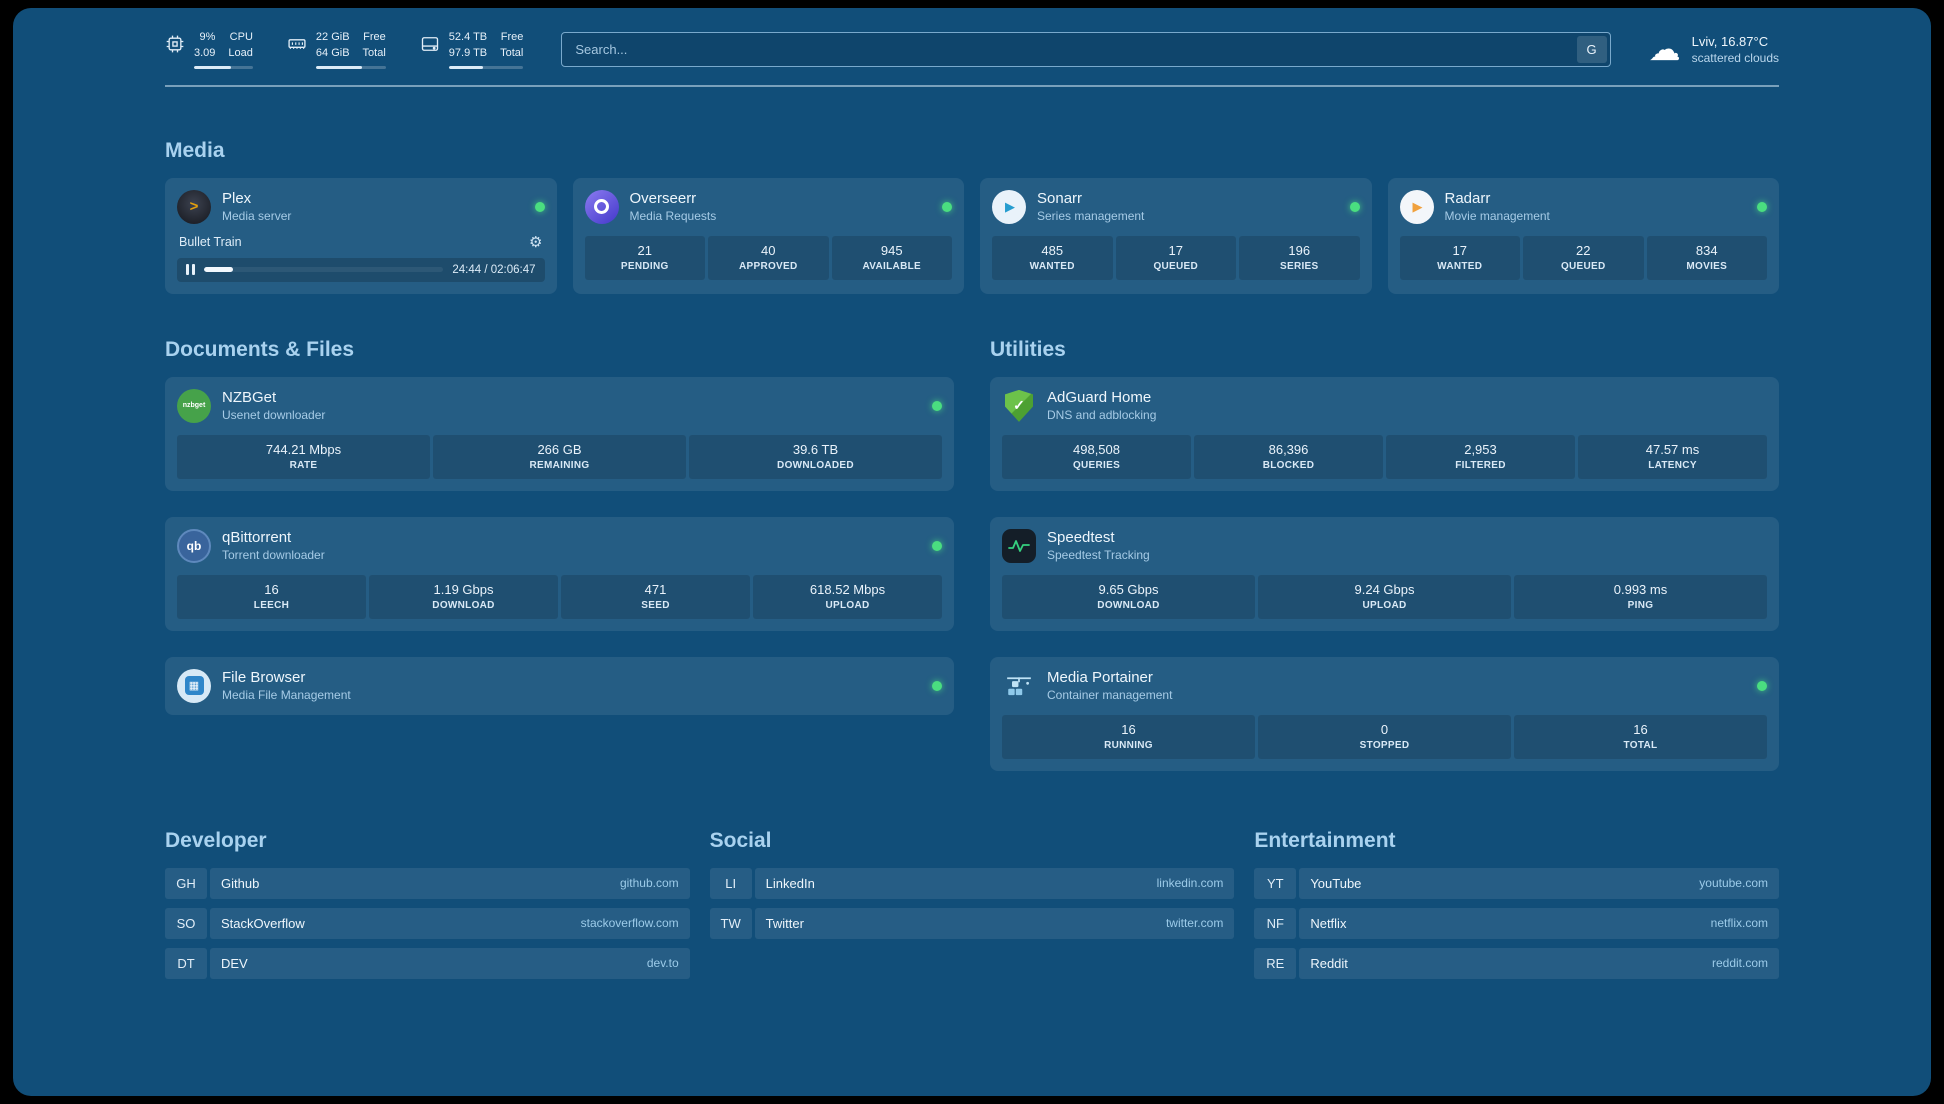 Image resolution: width=1944 pixels, height=1104 pixels. Describe the element at coordinates (1098, 555) in the screenshot. I see `service-subtitle: Speedtest Tracking` at that location.